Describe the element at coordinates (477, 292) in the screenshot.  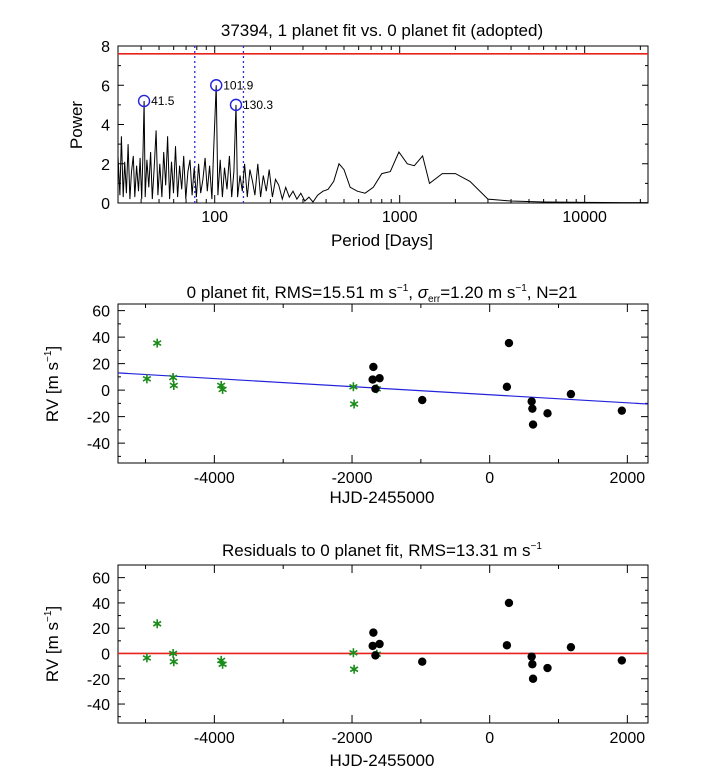
I see `rv-title-c: =1.20 m s` at that location.